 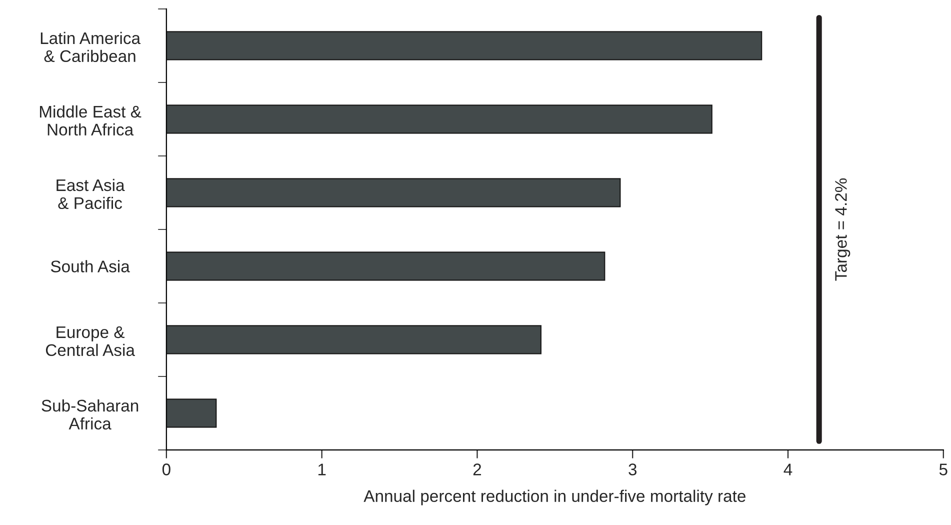 What do you see at coordinates (632, 470) in the screenshot?
I see `x-tick-label: 3` at bounding box center [632, 470].